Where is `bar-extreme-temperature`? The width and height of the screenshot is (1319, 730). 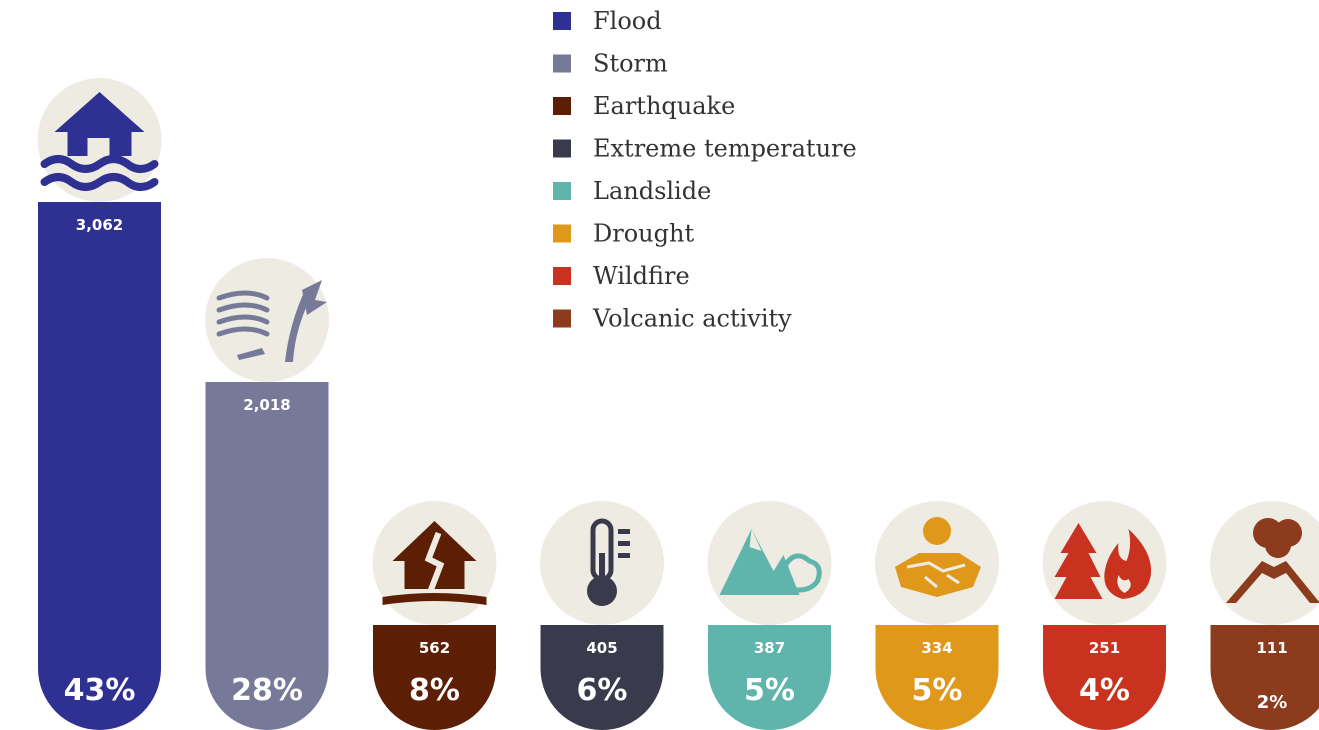
bar-extreme-temperature is located at coordinates (602, 677).